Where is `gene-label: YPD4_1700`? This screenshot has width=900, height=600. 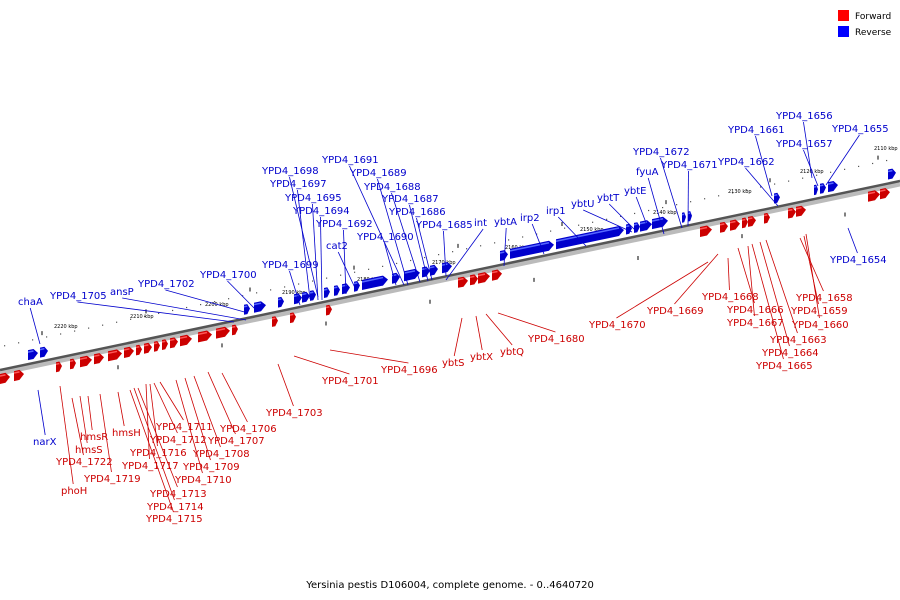 gene-label: YPD4_1700 is located at coordinates (228, 275).